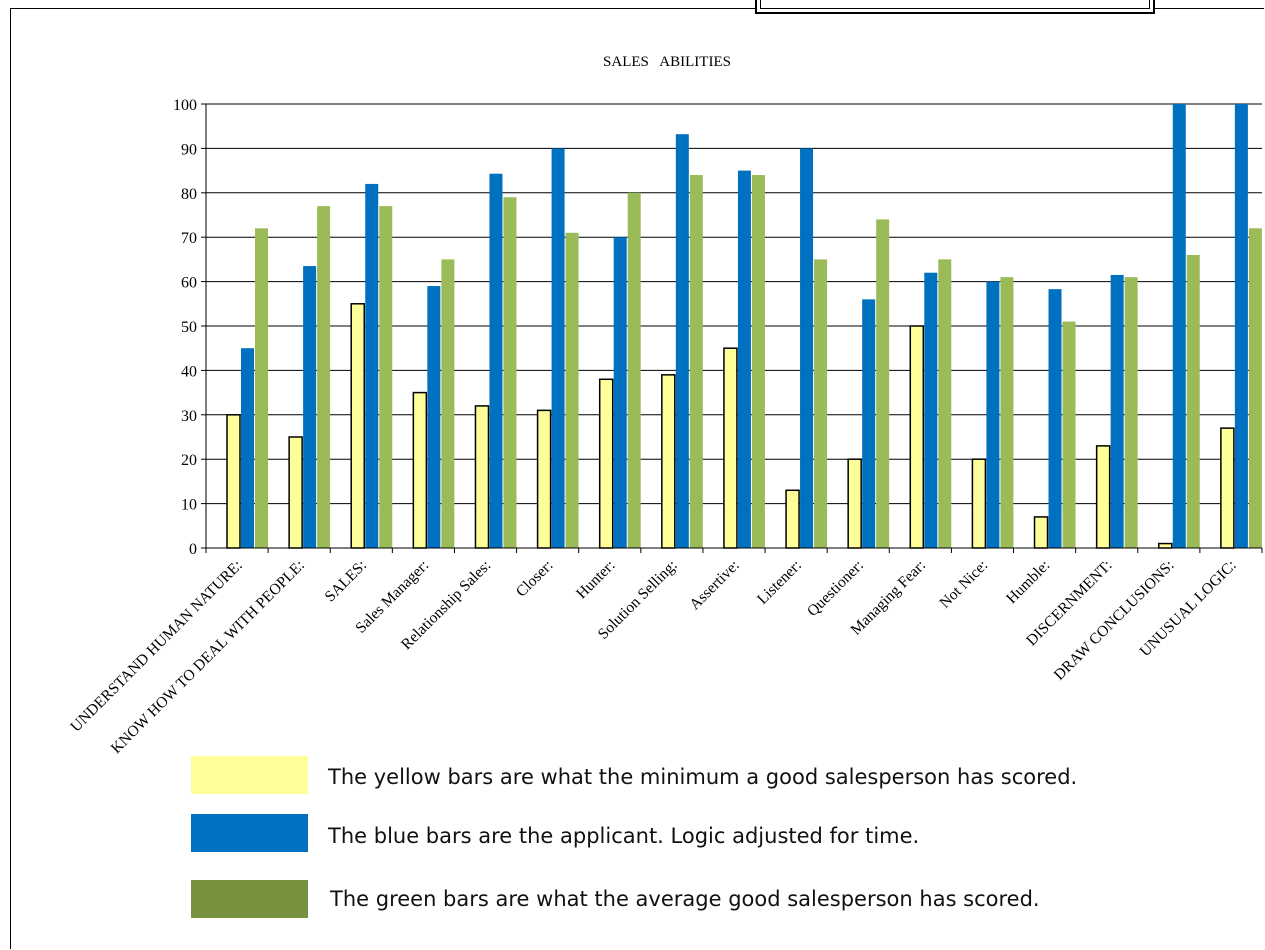 Image resolution: width=1265 pixels, height=950 pixels. Describe the element at coordinates (1114, 620) in the screenshot. I see `x-tick-label: DRAW CONCLUSIONS:` at that location.